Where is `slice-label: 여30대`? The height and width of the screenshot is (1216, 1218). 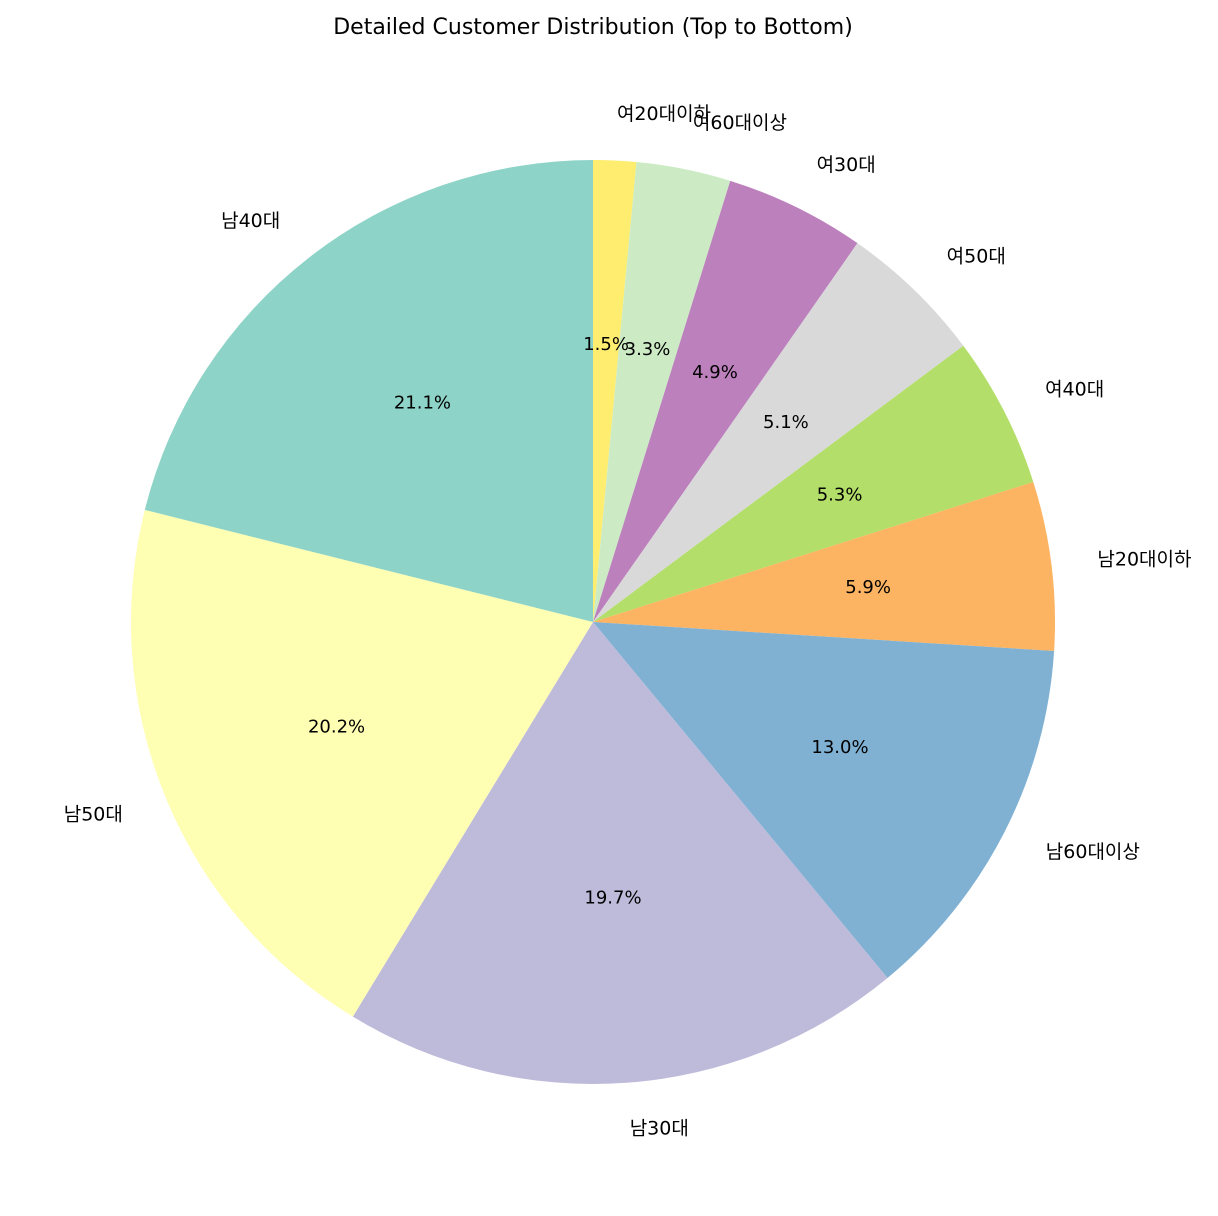
slice-label: 여30대 is located at coordinates (846, 165).